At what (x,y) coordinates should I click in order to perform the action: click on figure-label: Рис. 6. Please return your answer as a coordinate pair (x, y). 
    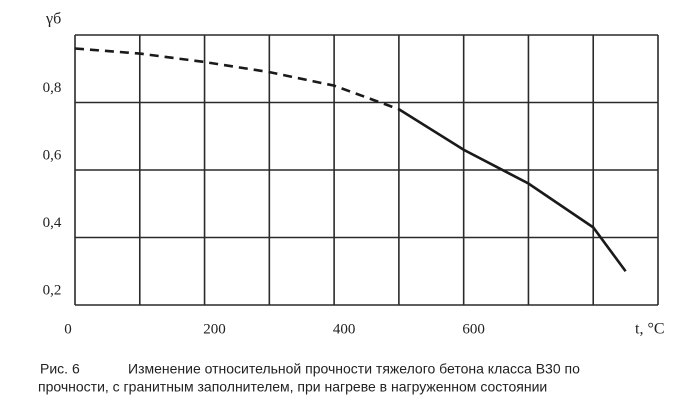
    Looking at the image, I should click on (60, 369).